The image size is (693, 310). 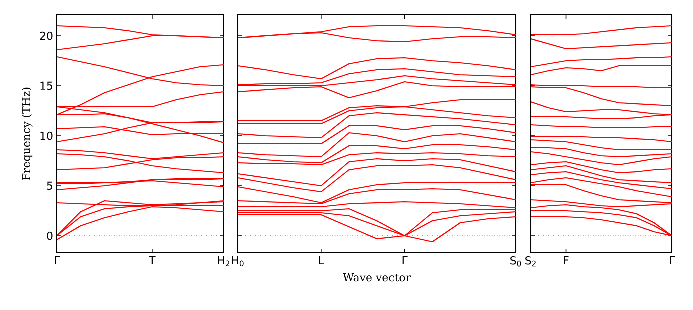 What do you see at coordinates (224, 261) in the screenshot?
I see `x-tick-label: H$_{2}$` at bounding box center [224, 261].